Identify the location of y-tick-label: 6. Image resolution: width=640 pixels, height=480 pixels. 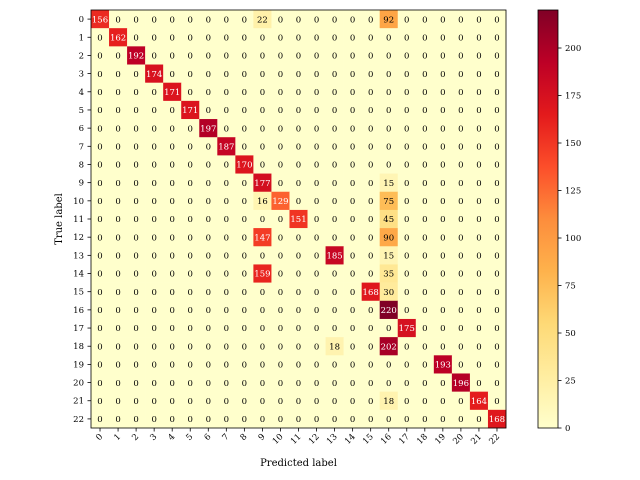
(81, 129).